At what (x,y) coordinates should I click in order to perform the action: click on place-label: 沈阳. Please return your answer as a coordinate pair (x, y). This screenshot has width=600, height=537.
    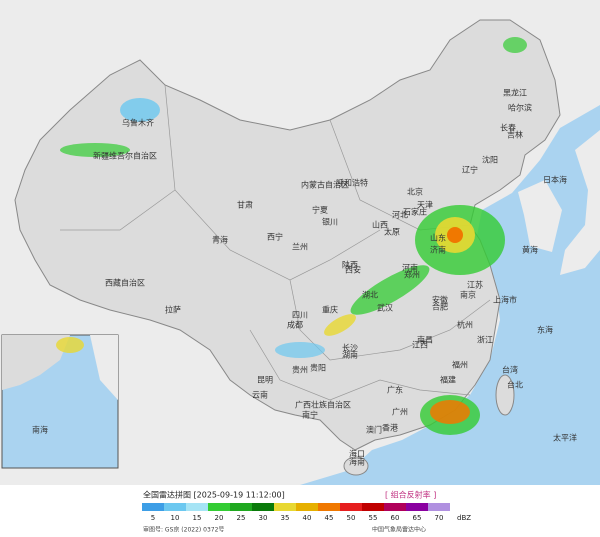
    Looking at the image, I should click on (490, 160).